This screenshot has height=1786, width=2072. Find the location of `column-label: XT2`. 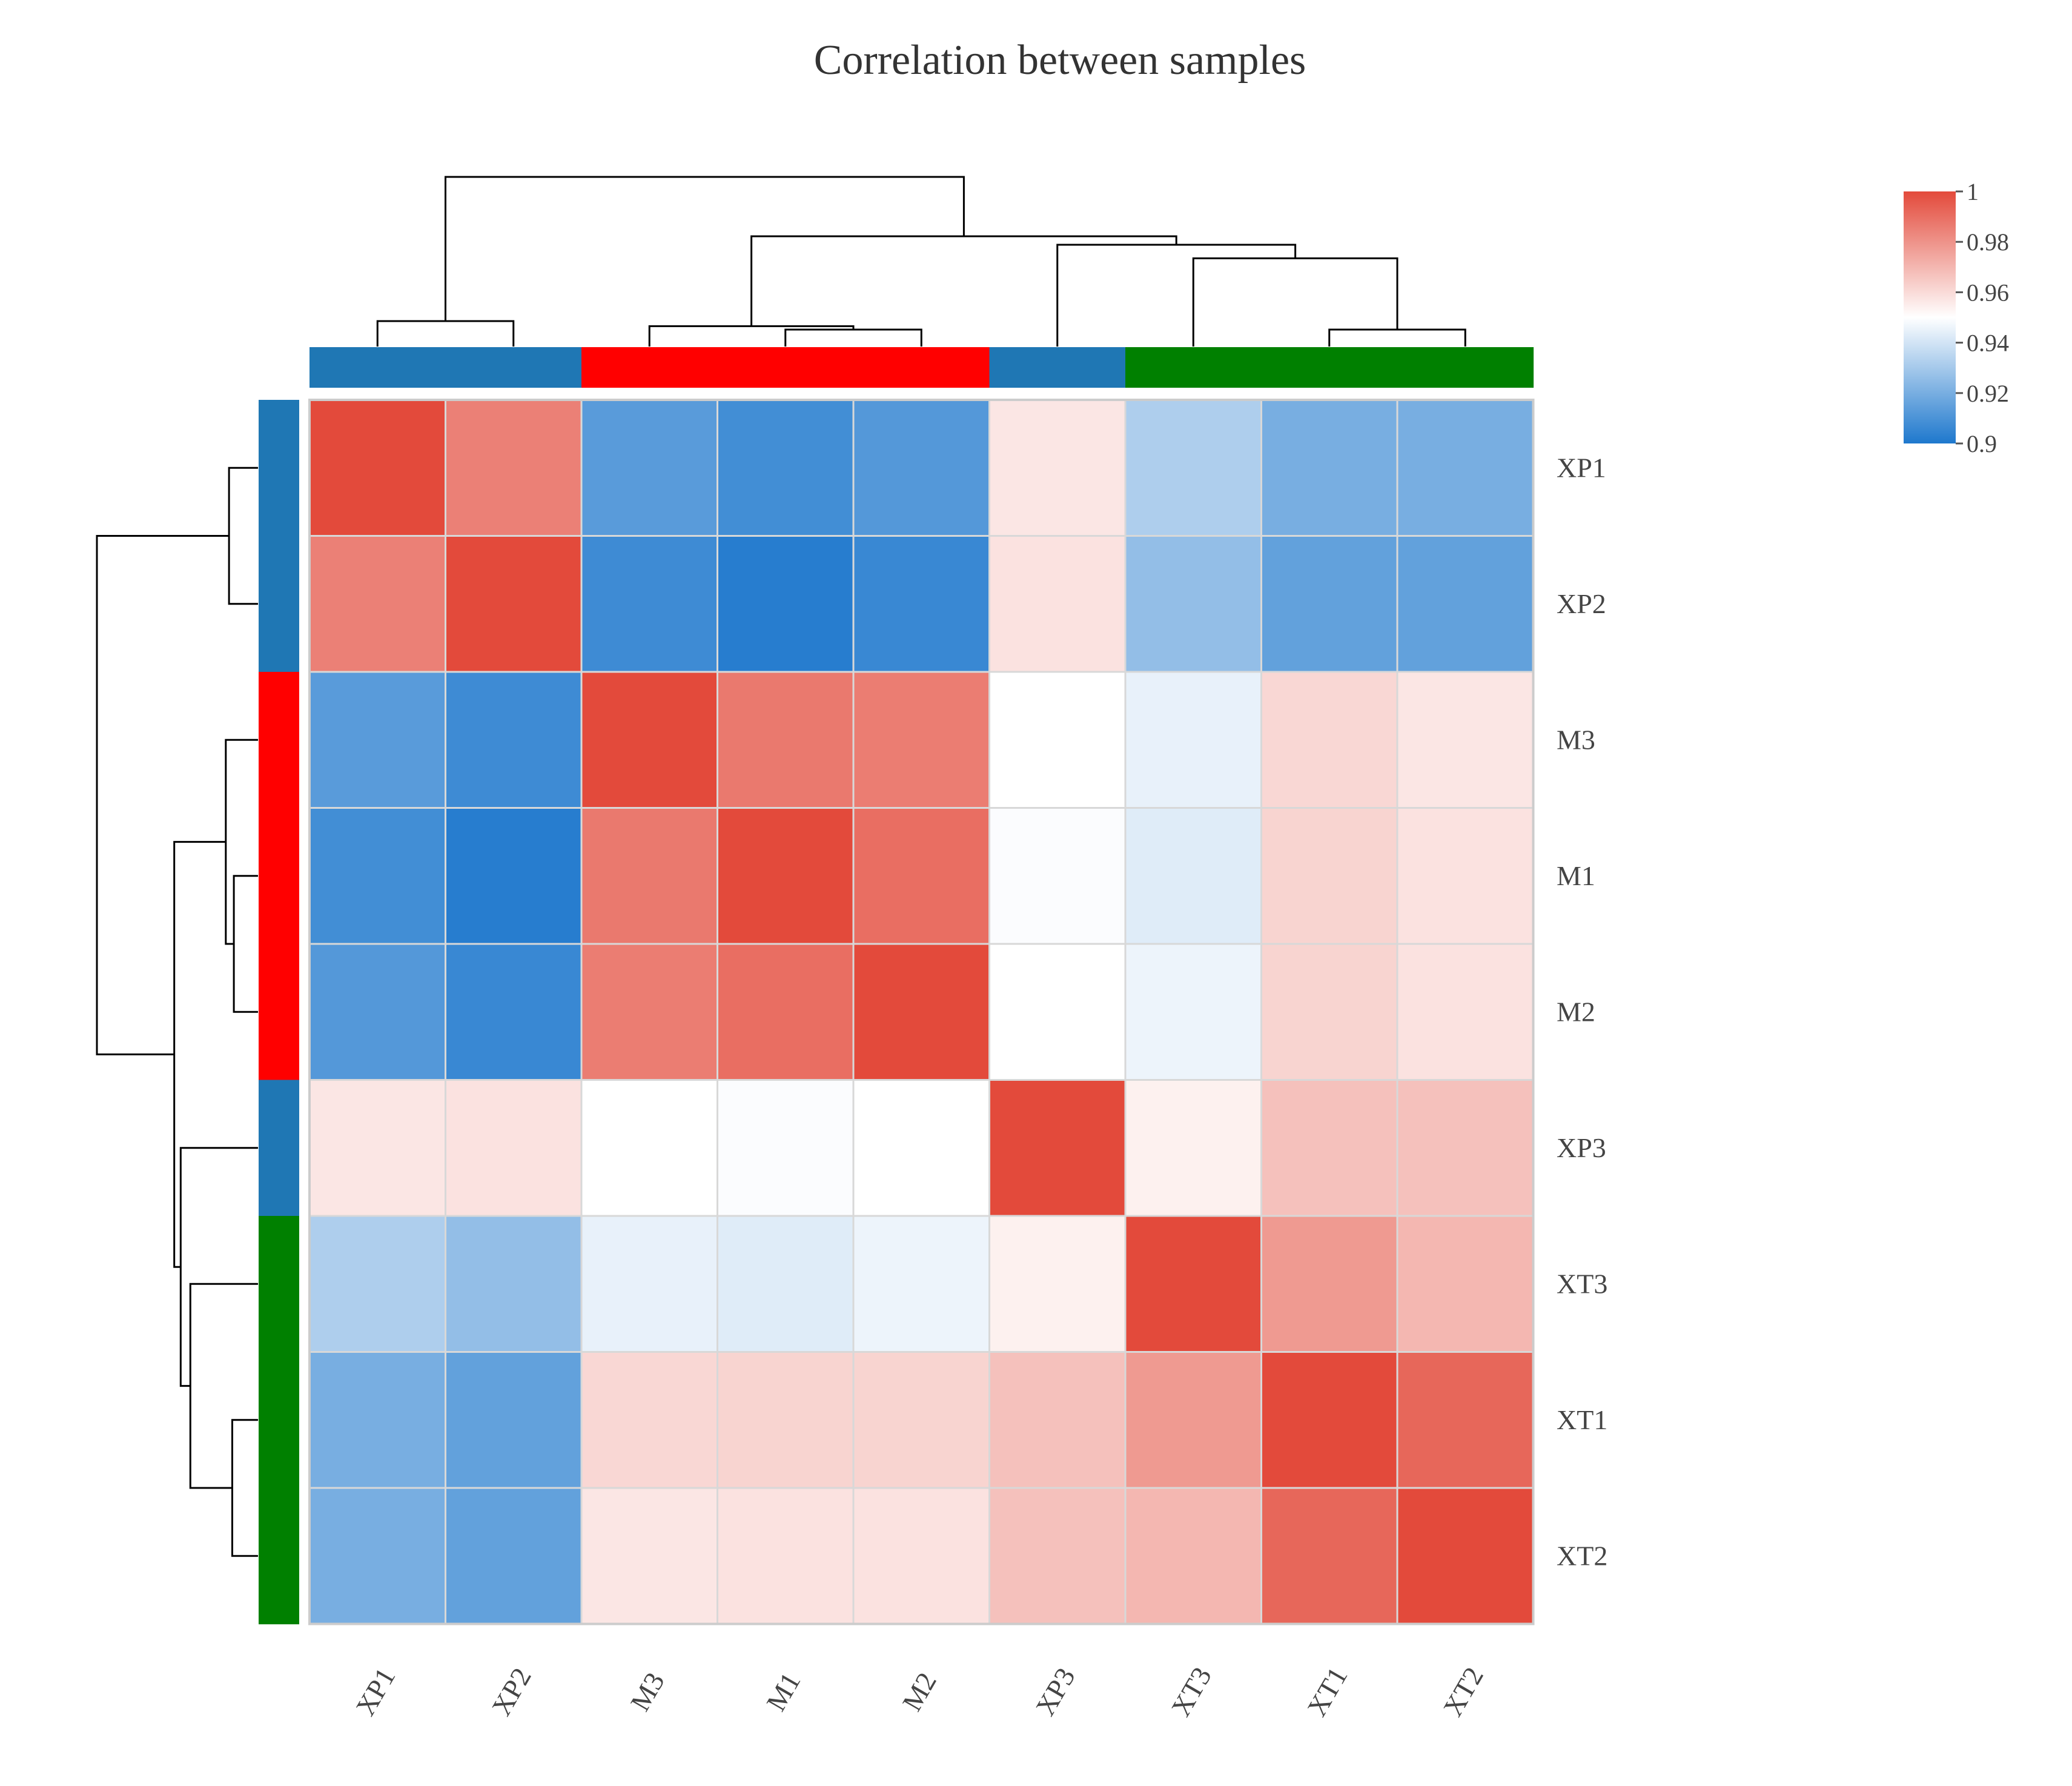

column-label: XT2 is located at coordinates (1463, 1692).